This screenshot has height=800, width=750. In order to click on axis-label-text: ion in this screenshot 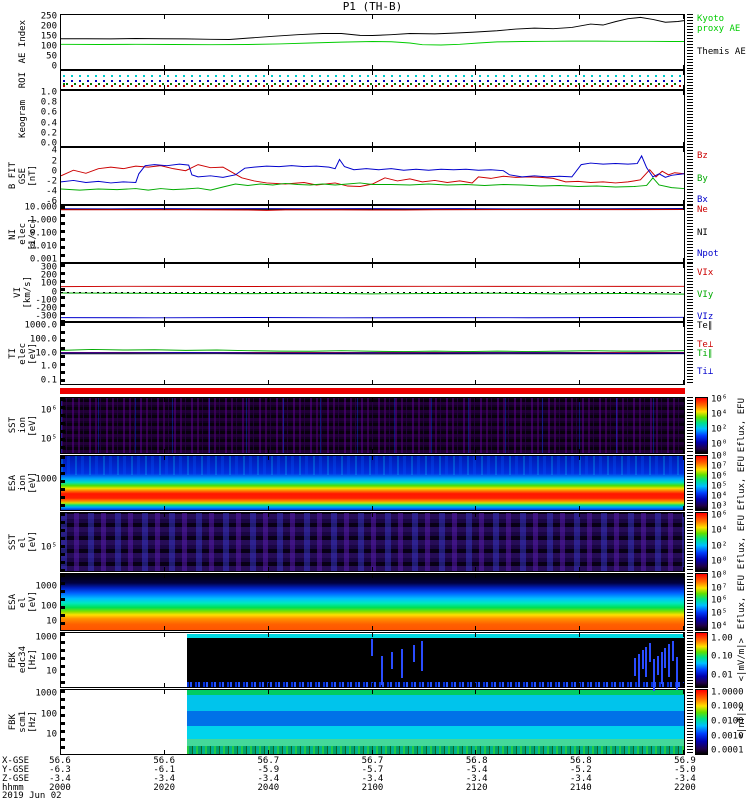, I will do `click(22, 425)`.